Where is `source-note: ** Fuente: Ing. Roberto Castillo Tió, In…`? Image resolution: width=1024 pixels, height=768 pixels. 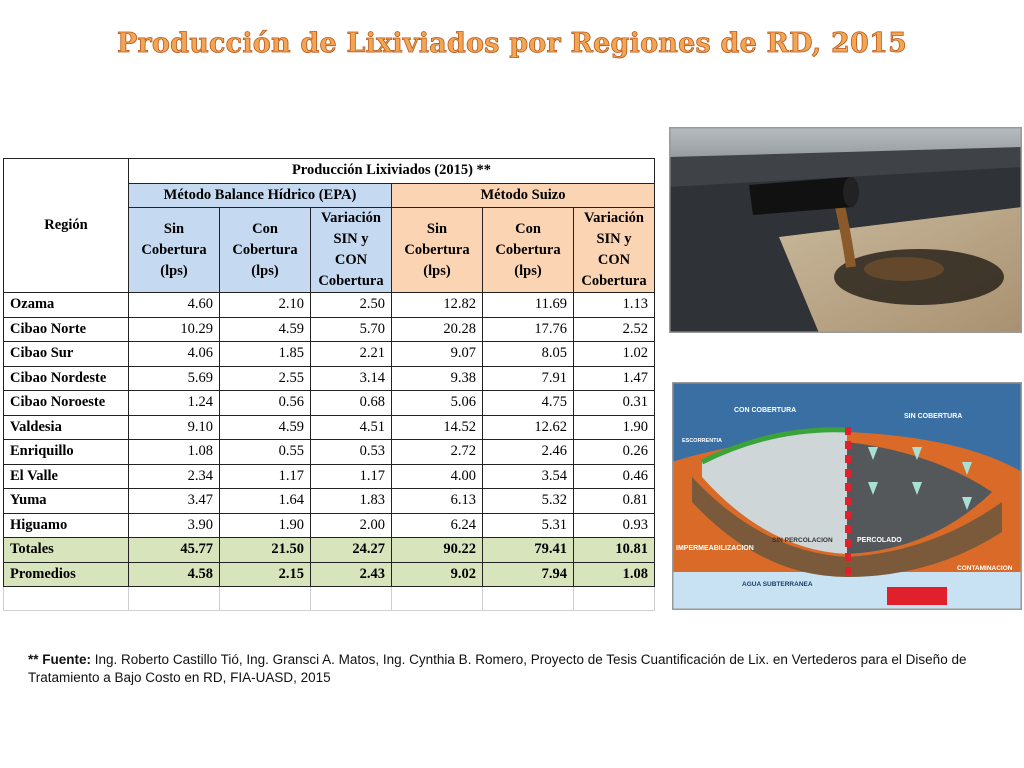
source-note: ** Fuente: Ing. Roberto Castillo Tió, In… is located at coordinates (518, 669).